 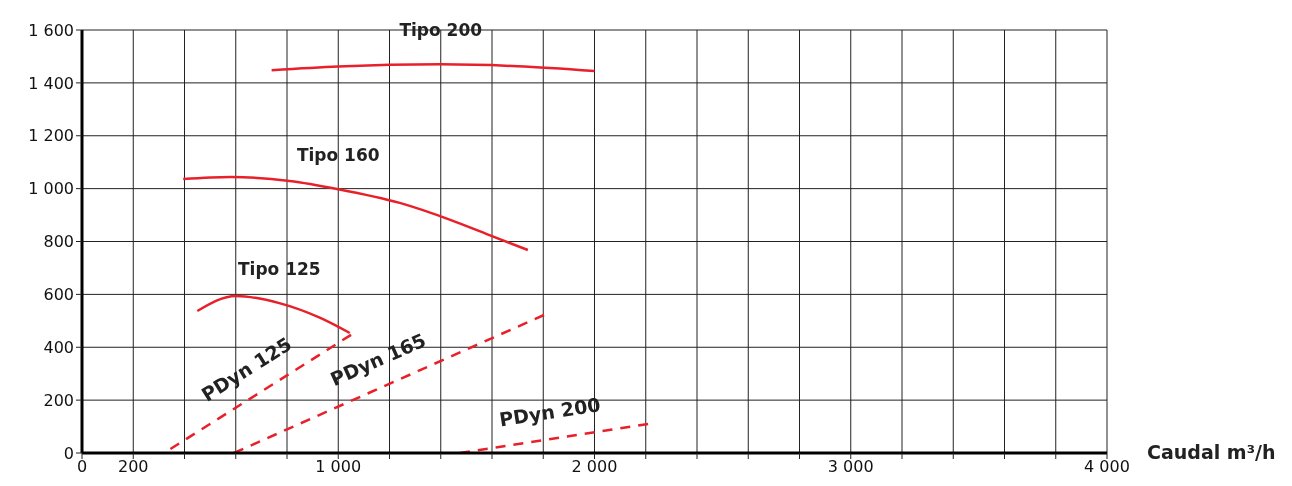 What do you see at coordinates (1107, 467) in the screenshot?
I see `x-tick-label: 4 000` at bounding box center [1107, 467].